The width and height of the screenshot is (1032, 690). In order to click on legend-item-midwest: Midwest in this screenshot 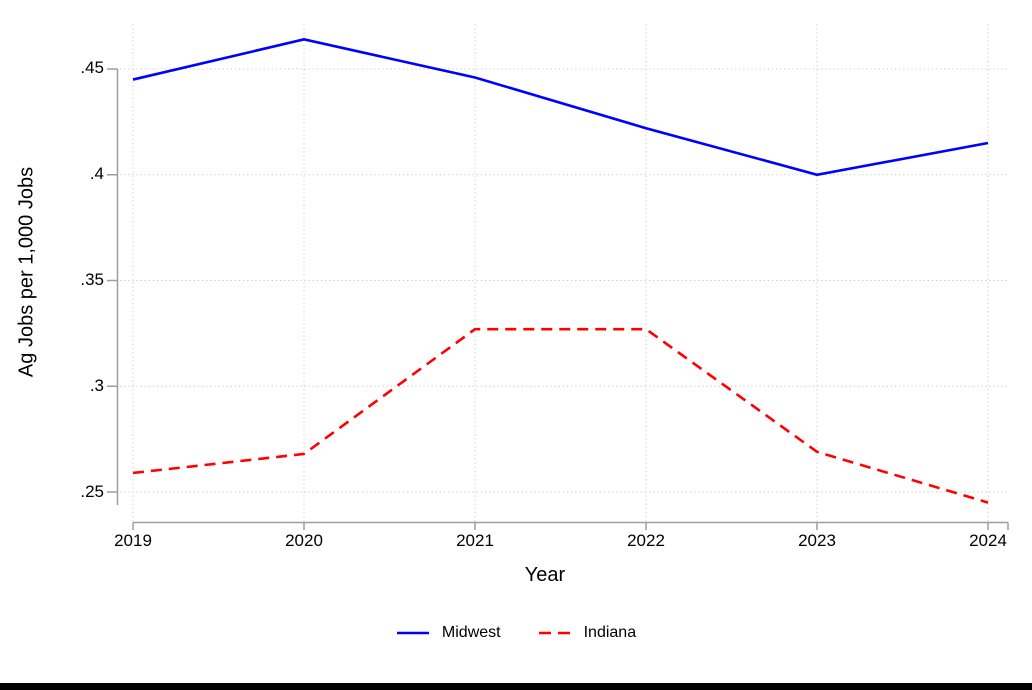, I will do `click(448, 633)`.